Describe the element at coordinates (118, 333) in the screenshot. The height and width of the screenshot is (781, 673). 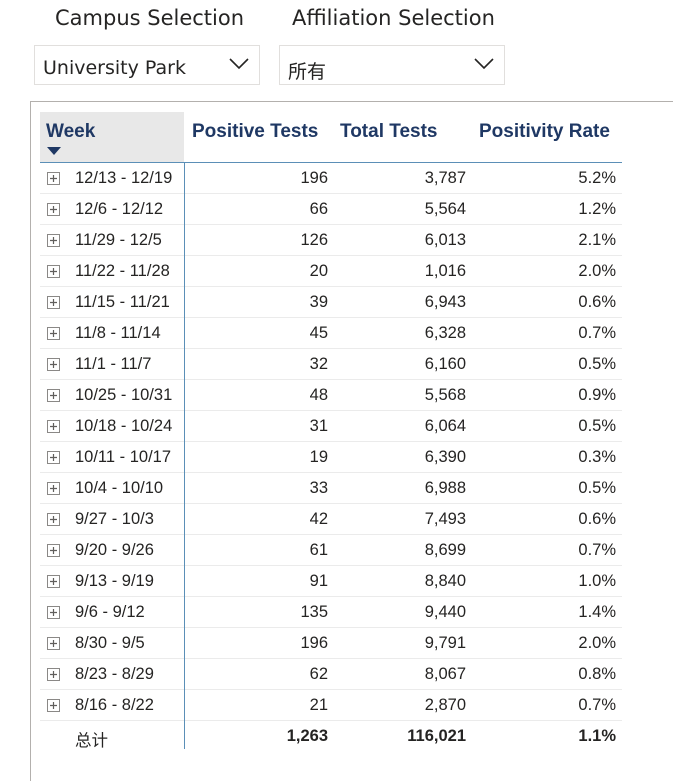
I see `week-label: 11/8 - 11/14` at that location.